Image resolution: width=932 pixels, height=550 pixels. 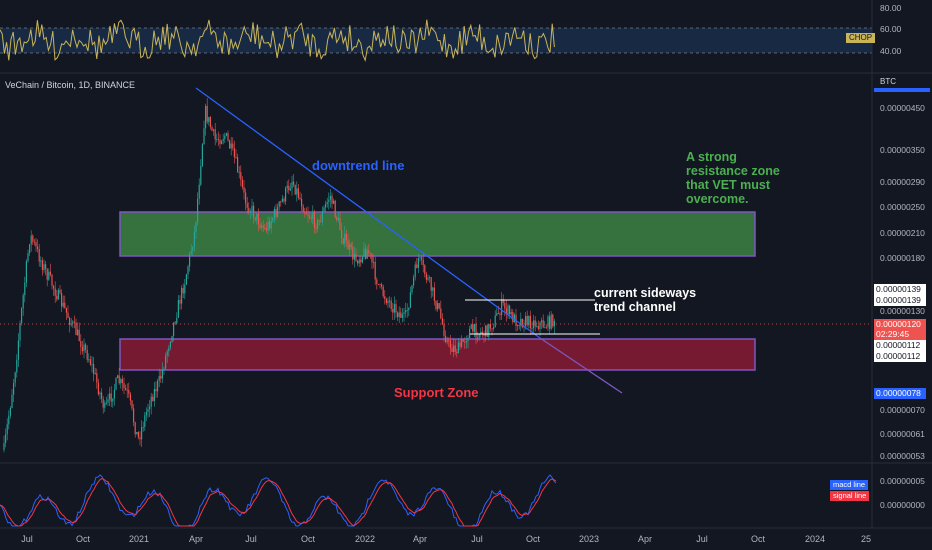 What do you see at coordinates (902, 410) in the screenshot?
I see `price-axis-label: 0.00000070` at bounding box center [902, 410].